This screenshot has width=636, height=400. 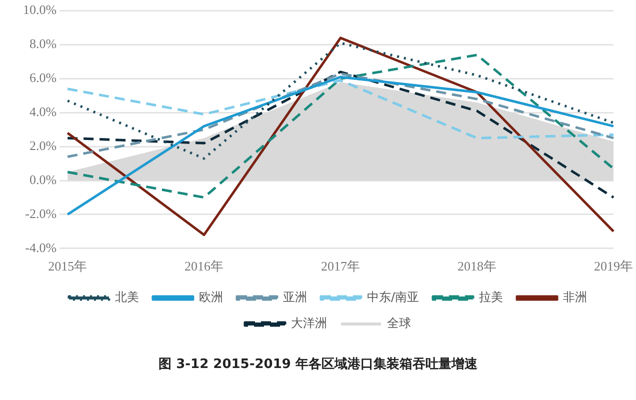 I want to click on legend-label: 全球, so click(x=399, y=323).